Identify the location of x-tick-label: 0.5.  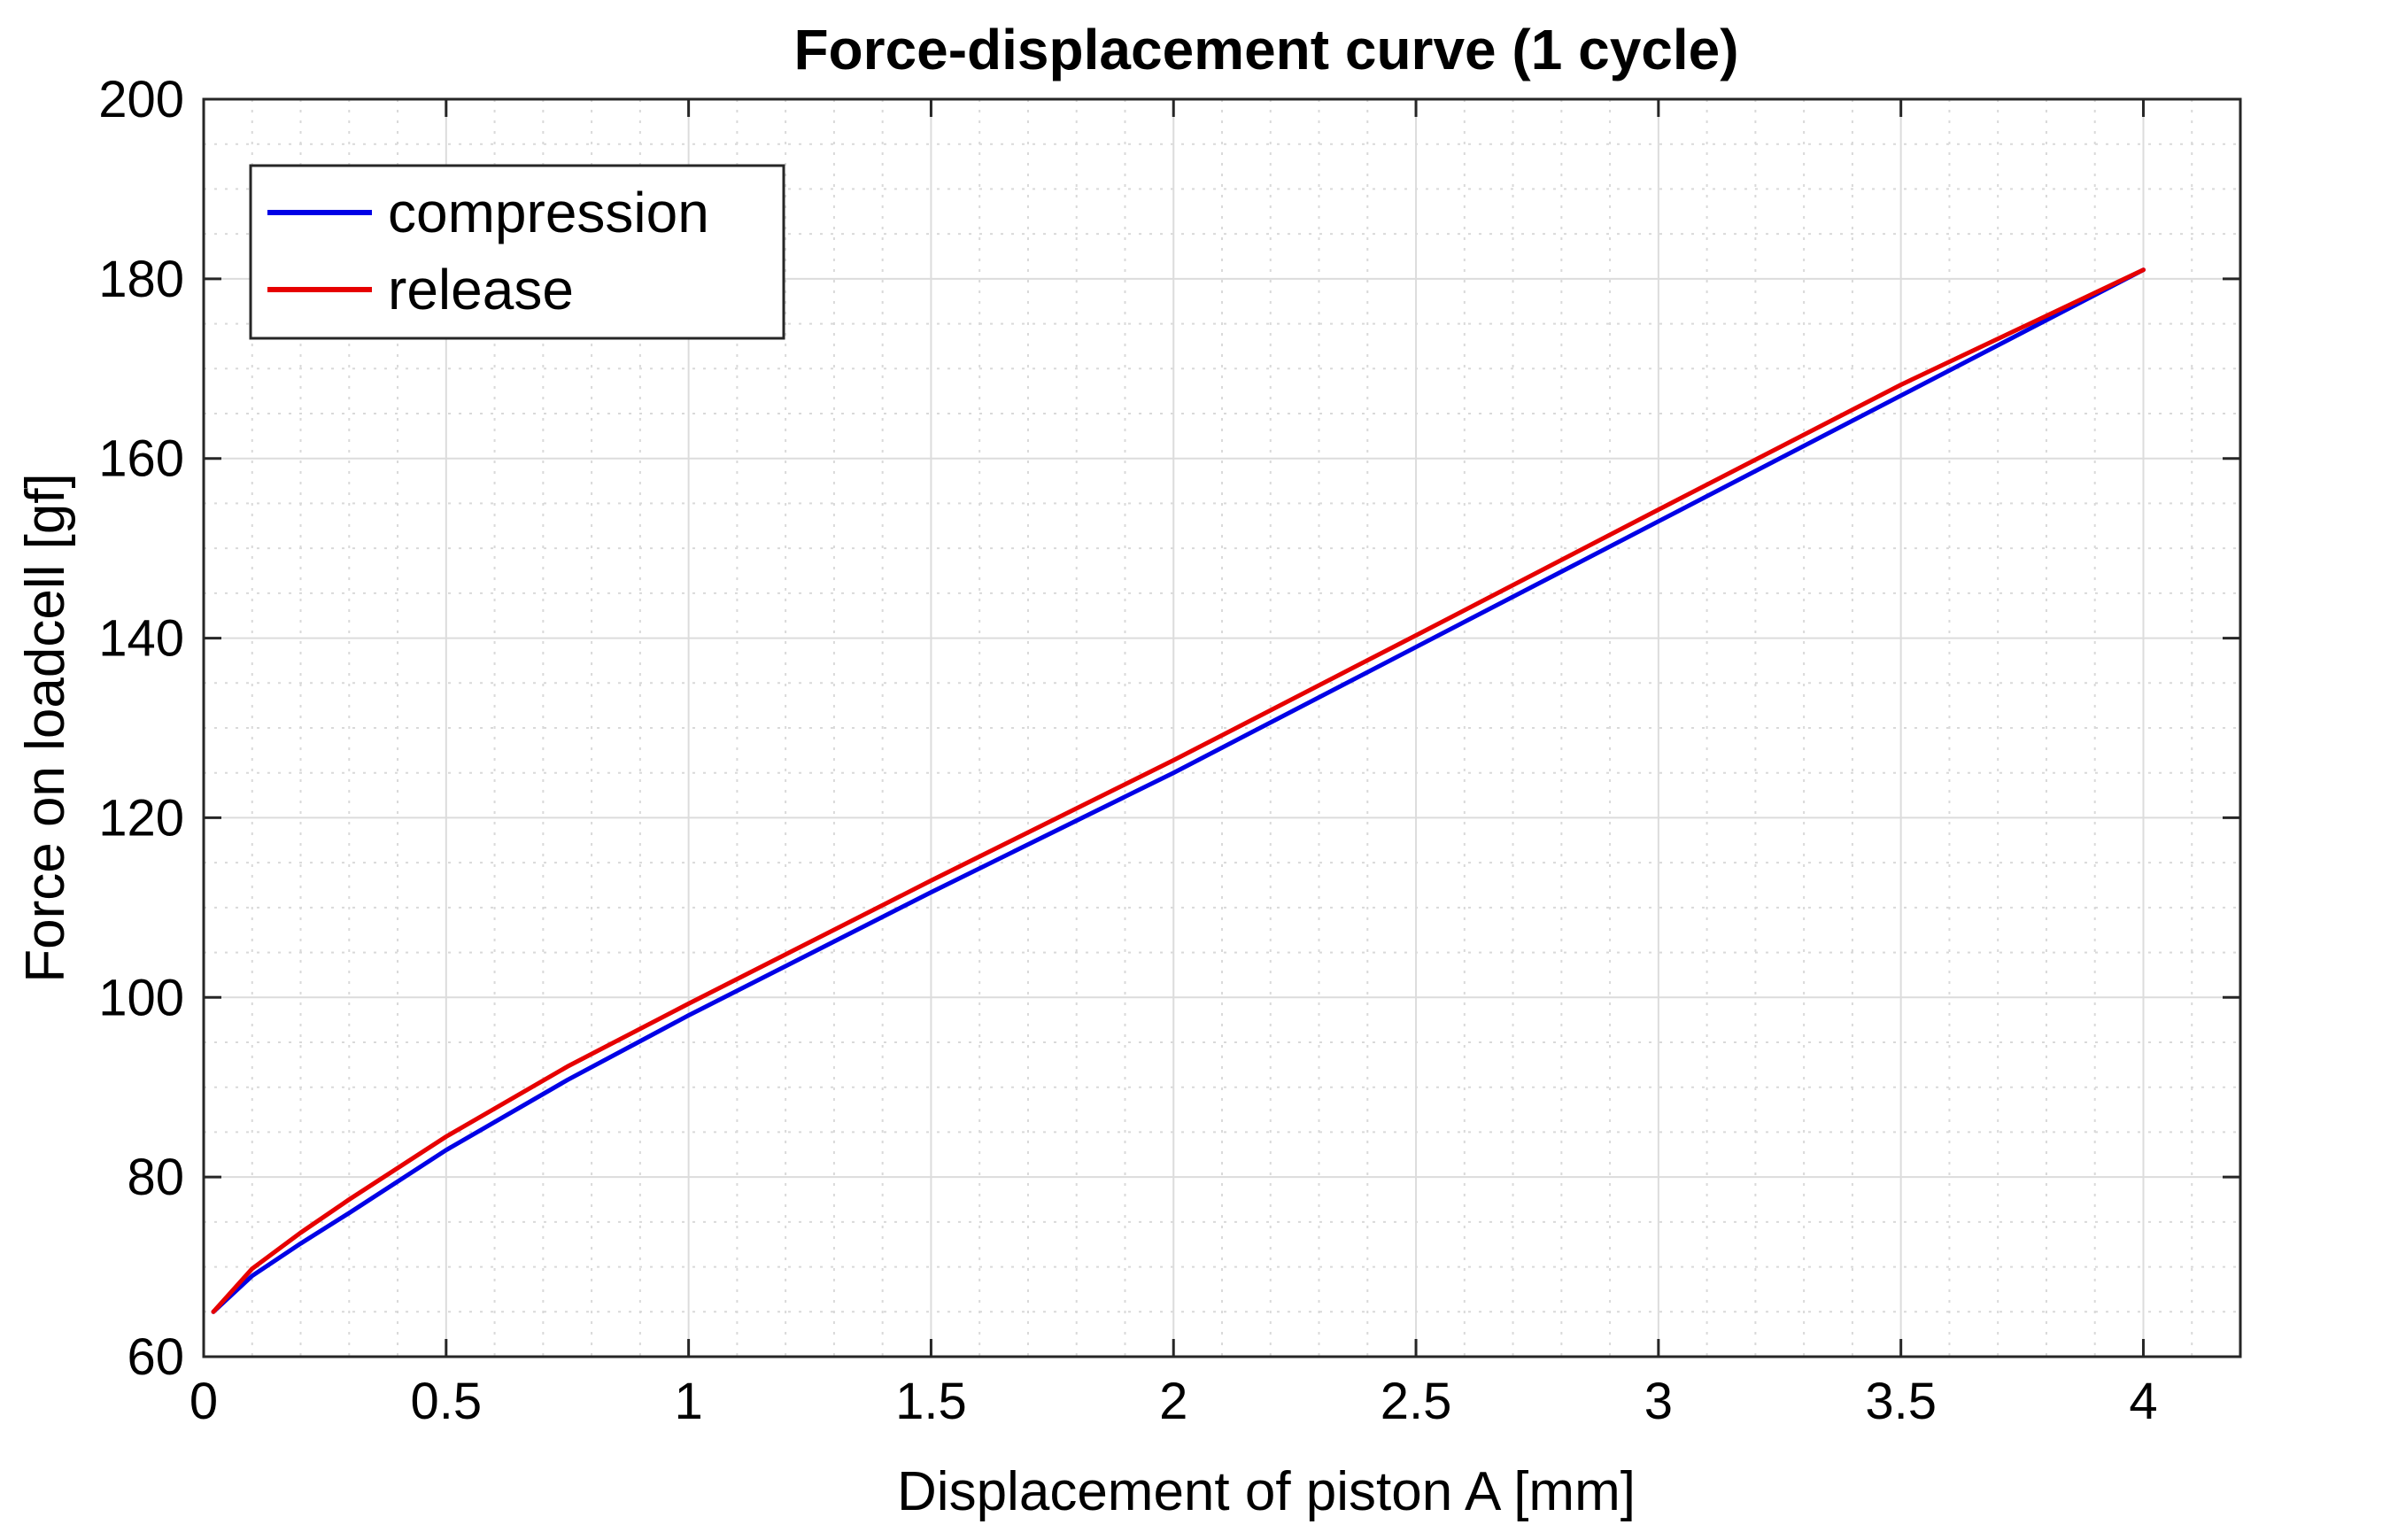
(446, 1401).